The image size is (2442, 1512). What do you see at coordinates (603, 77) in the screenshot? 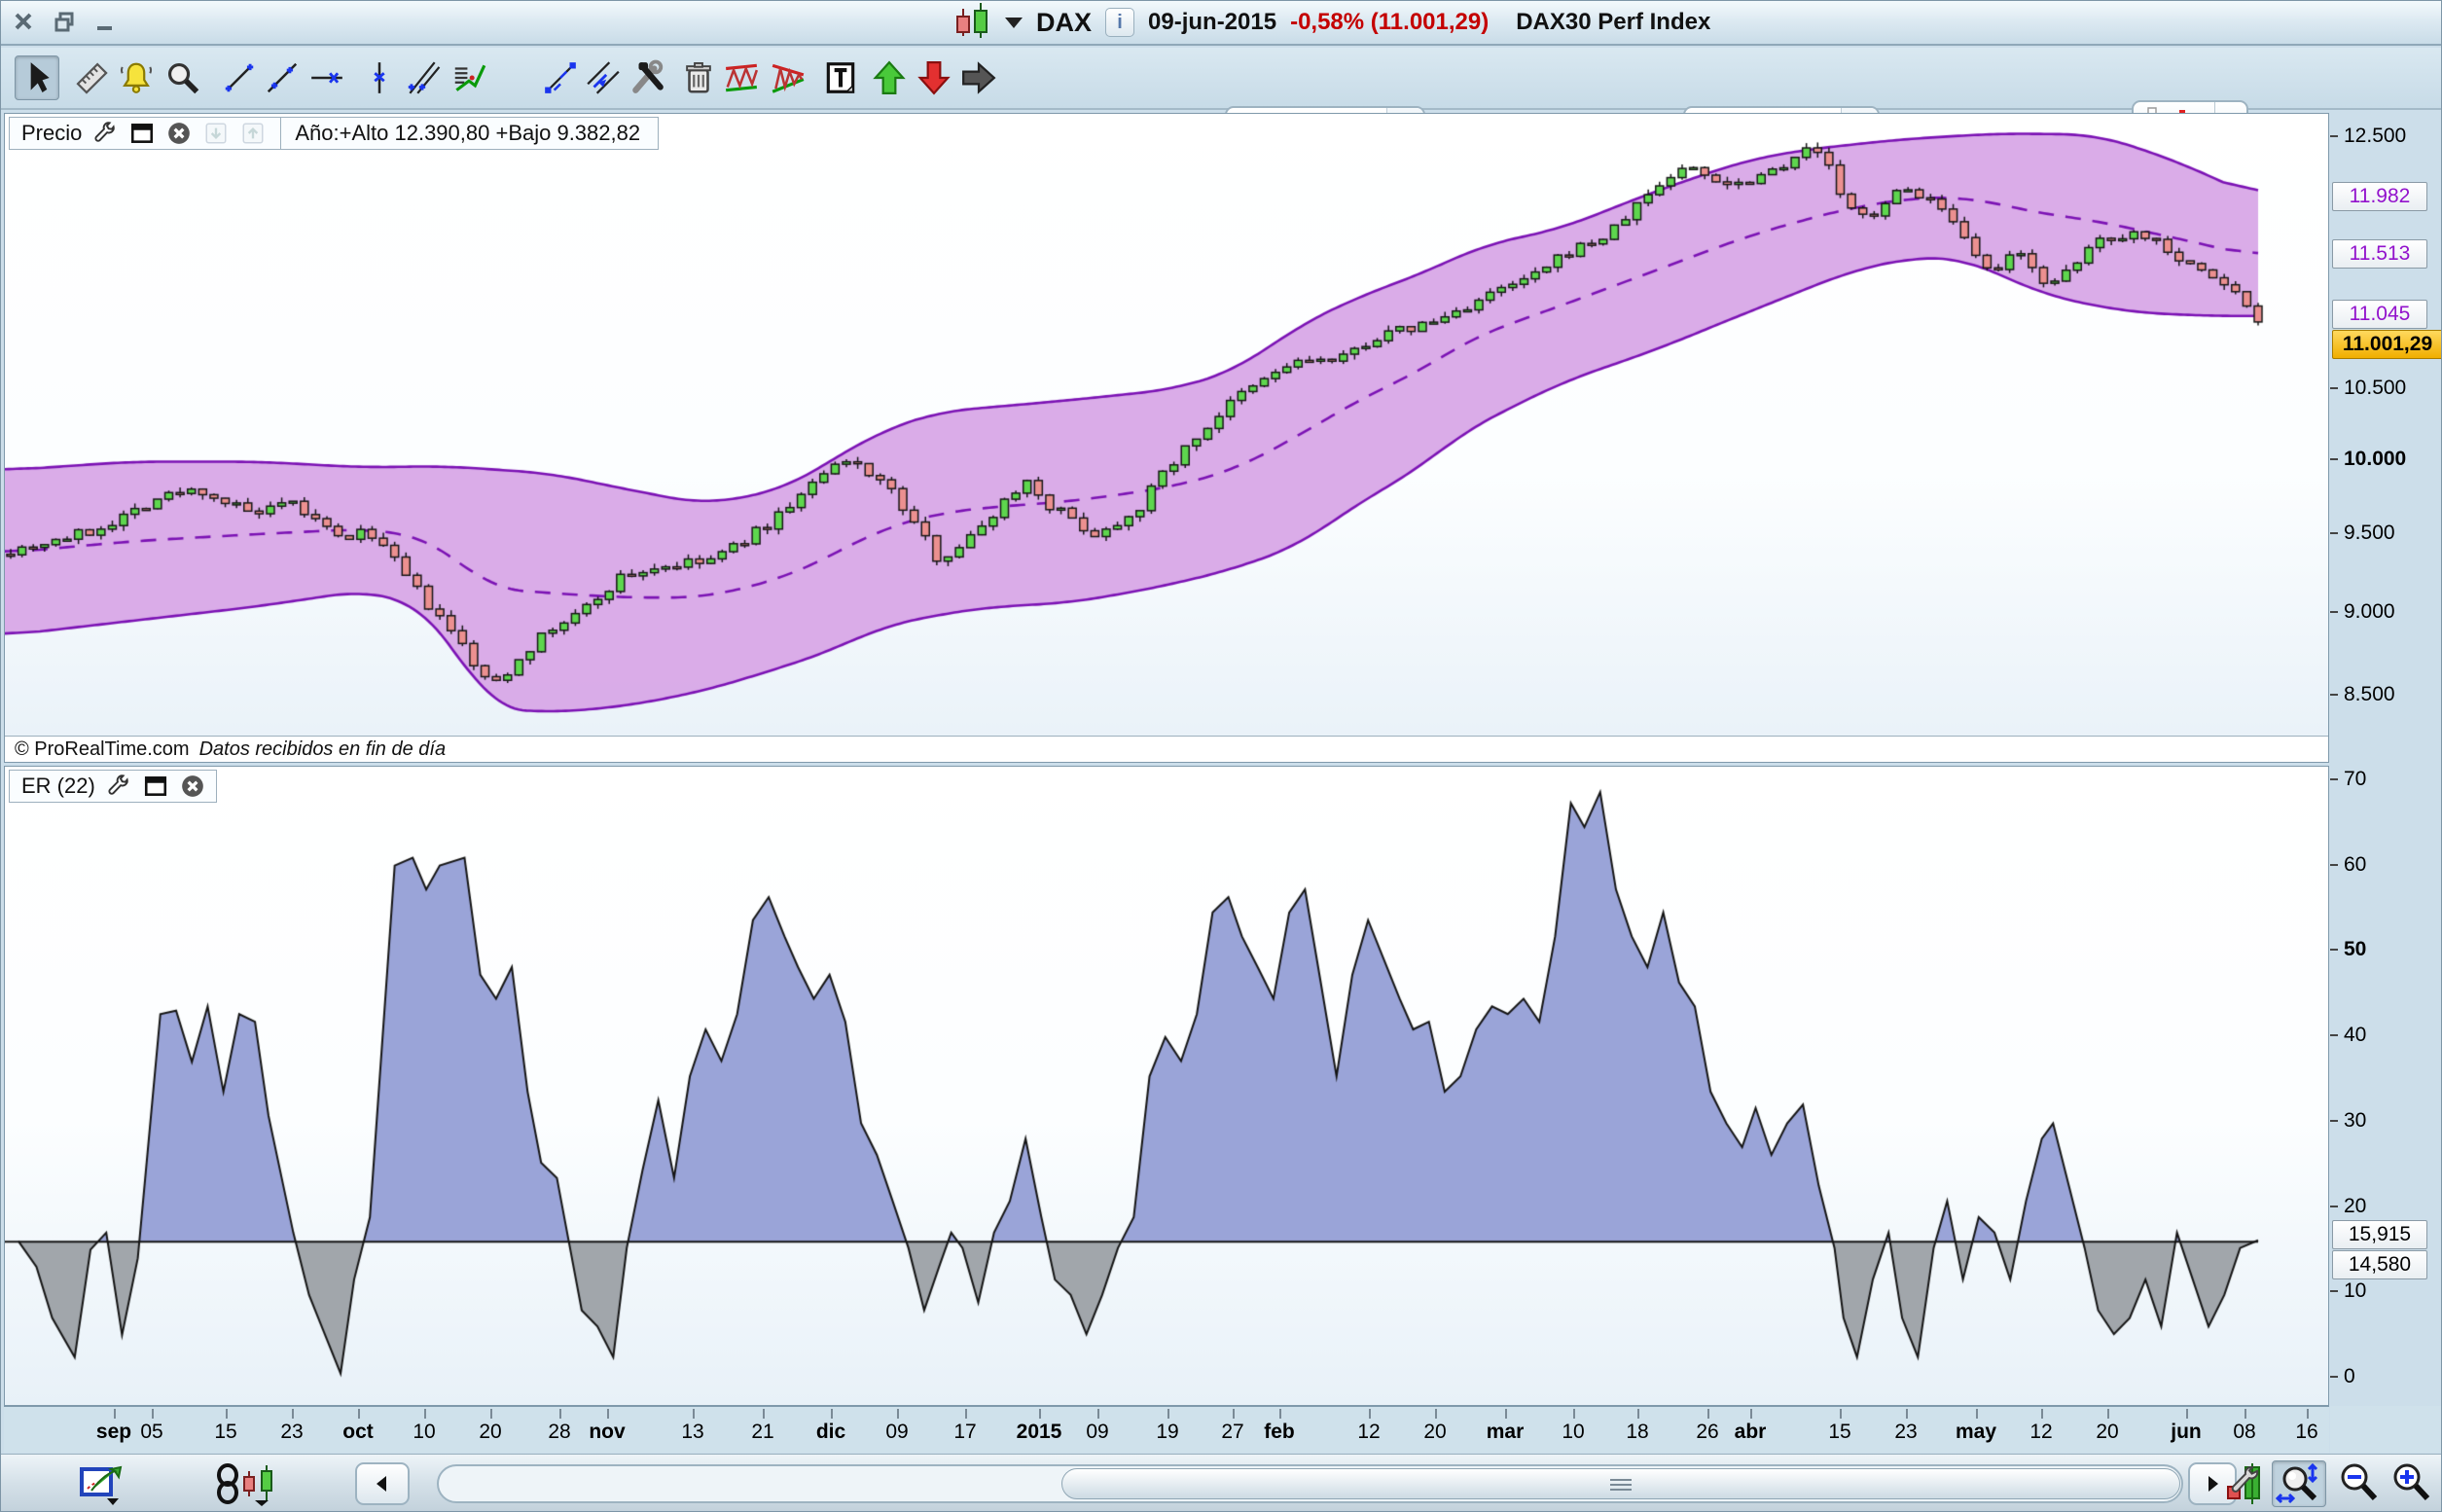
I see `parallel-lines-tool-button` at bounding box center [603, 77].